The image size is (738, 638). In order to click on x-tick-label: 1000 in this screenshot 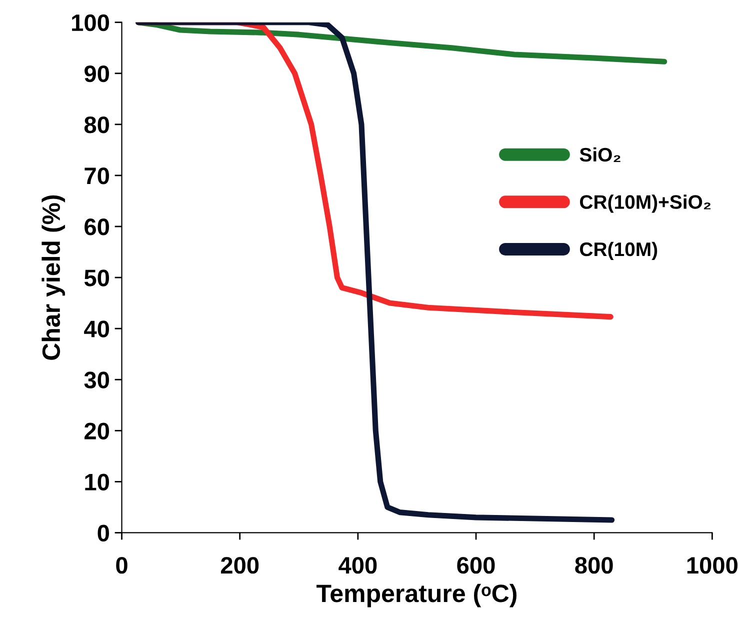, I will do `click(712, 565)`.